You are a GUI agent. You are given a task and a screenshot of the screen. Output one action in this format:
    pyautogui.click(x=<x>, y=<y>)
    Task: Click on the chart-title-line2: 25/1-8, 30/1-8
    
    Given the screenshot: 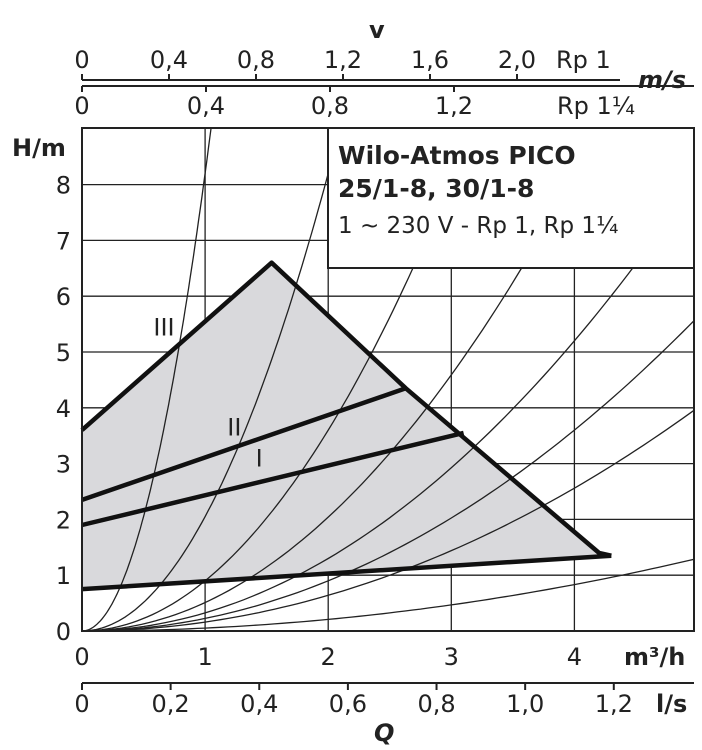 What is the action you would take?
    pyautogui.click(x=436, y=188)
    